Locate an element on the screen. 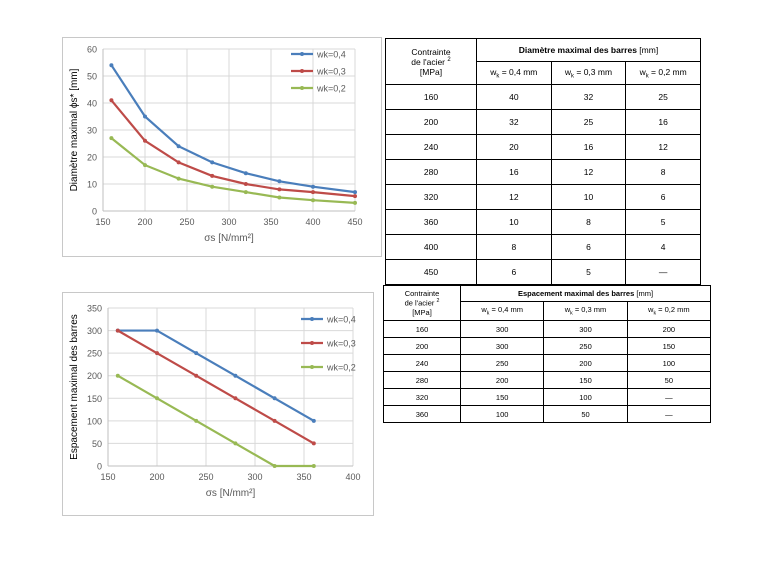  y-tick-label: 100 is located at coordinates (94, 421).